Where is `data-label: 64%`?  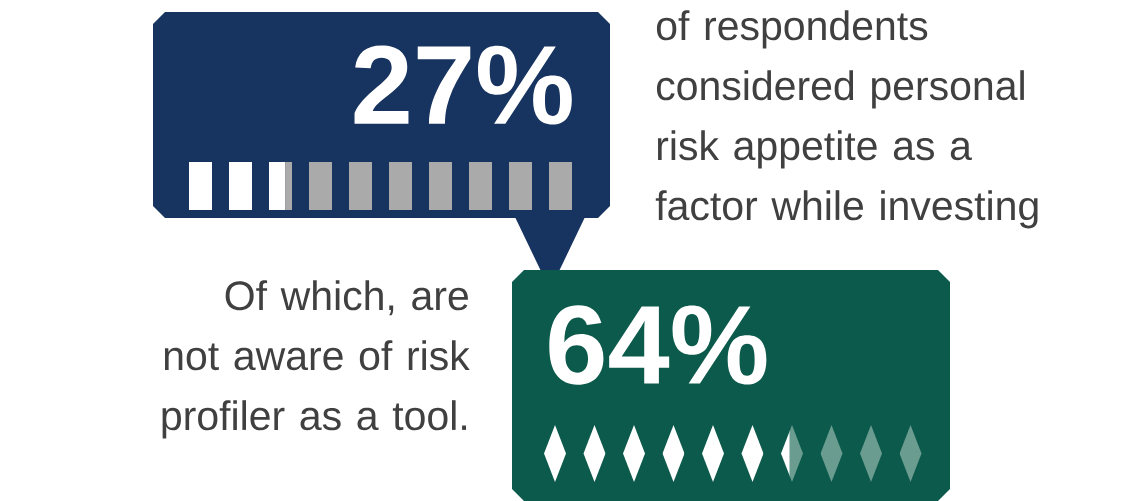
data-label: 64% is located at coordinates (658, 345).